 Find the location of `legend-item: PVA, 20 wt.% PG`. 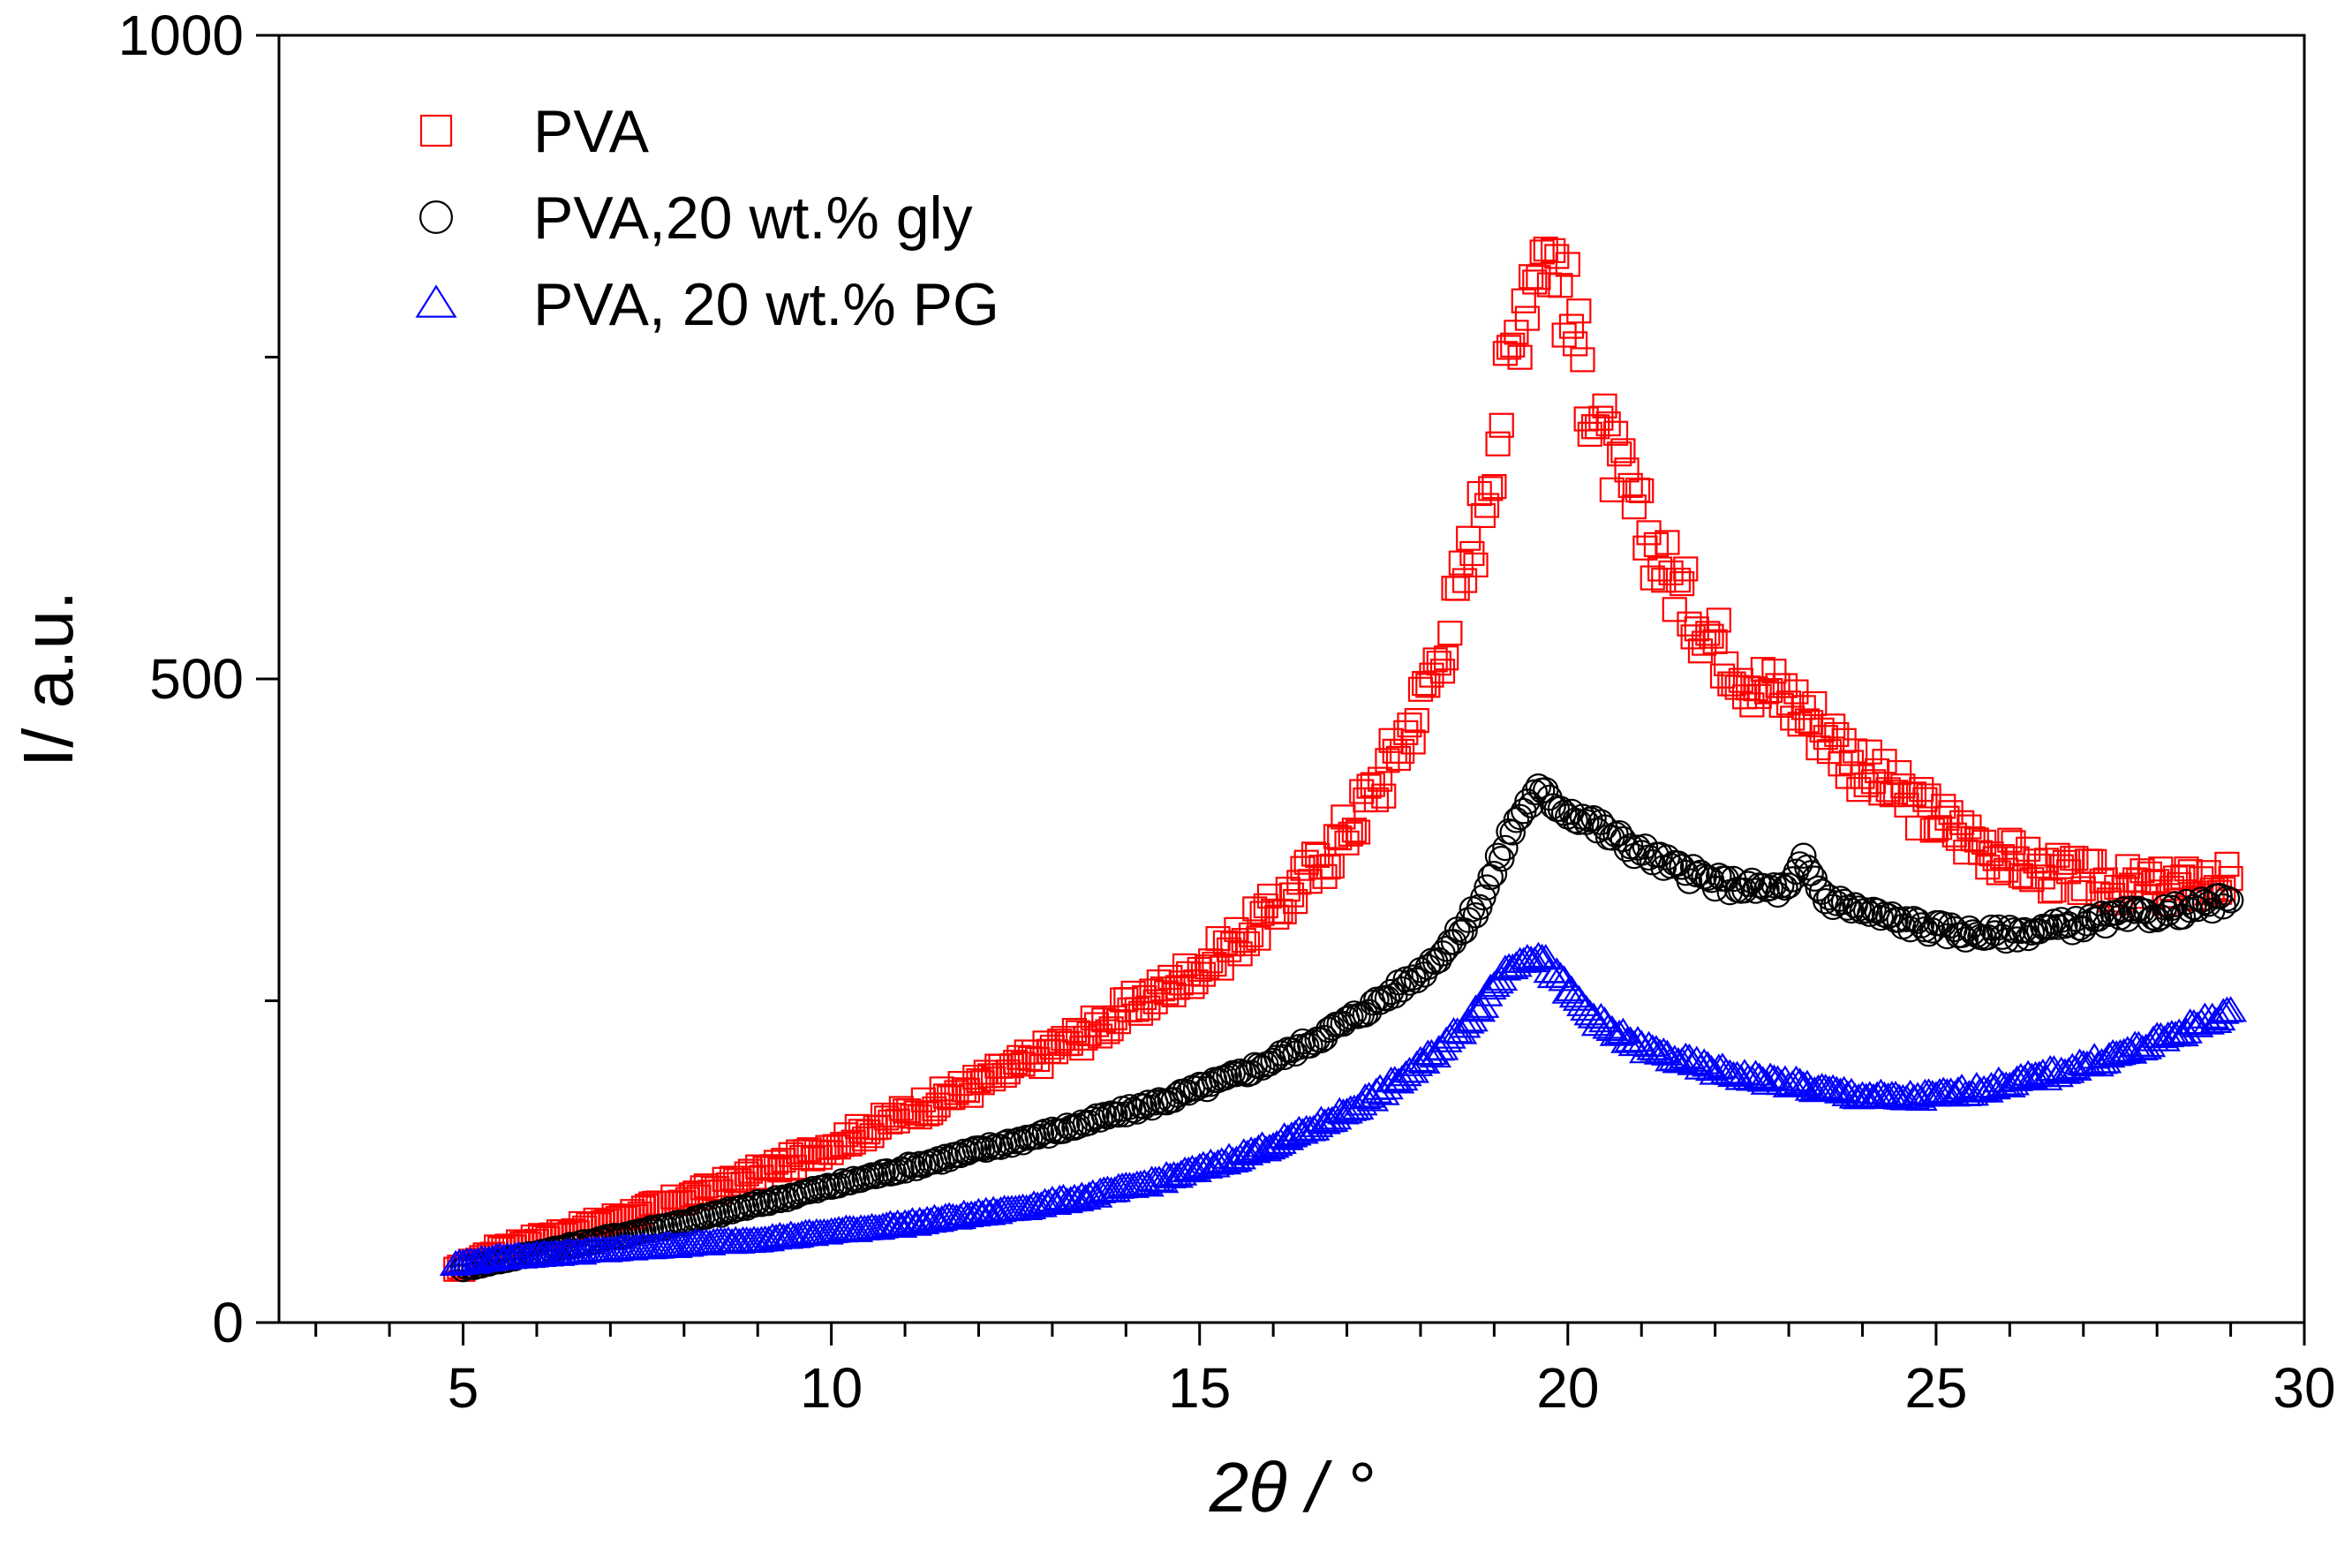

legend-item: PVA, 20 wt.% PG is located at coordinates (707, 304).